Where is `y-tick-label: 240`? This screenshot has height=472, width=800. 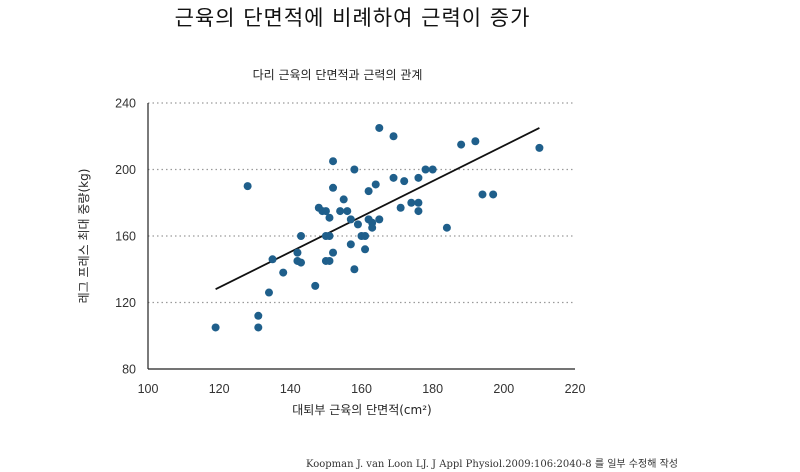 y-tick-label: 240 is located at coordinates (125, 104).